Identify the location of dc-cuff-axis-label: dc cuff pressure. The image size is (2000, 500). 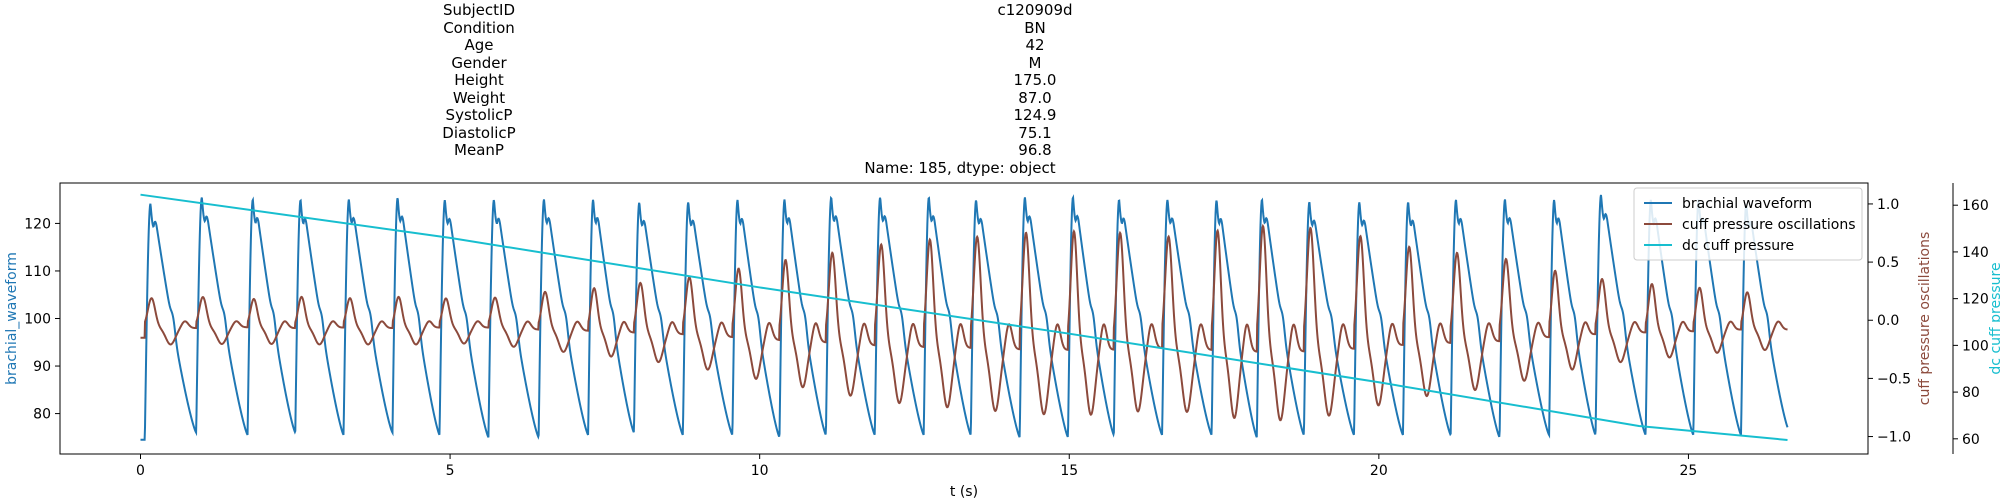
(1994, 318).